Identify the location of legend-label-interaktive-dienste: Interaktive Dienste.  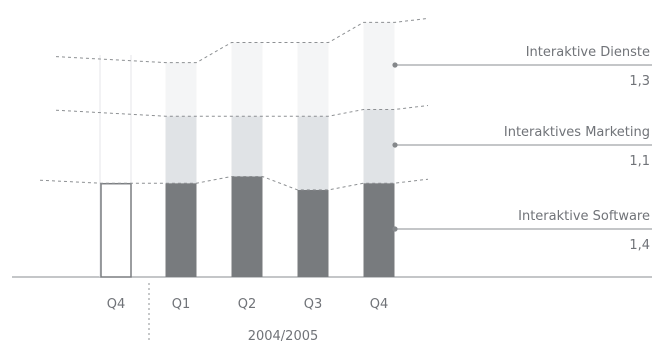
(588, 52).